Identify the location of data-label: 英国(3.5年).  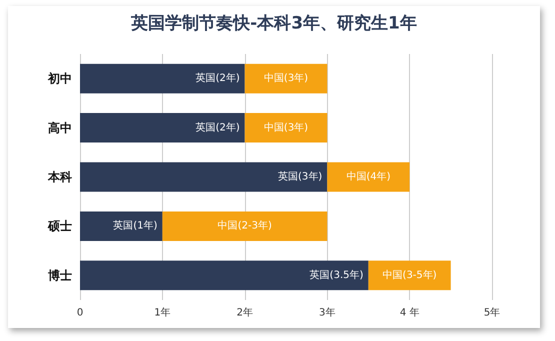
(337, 274).